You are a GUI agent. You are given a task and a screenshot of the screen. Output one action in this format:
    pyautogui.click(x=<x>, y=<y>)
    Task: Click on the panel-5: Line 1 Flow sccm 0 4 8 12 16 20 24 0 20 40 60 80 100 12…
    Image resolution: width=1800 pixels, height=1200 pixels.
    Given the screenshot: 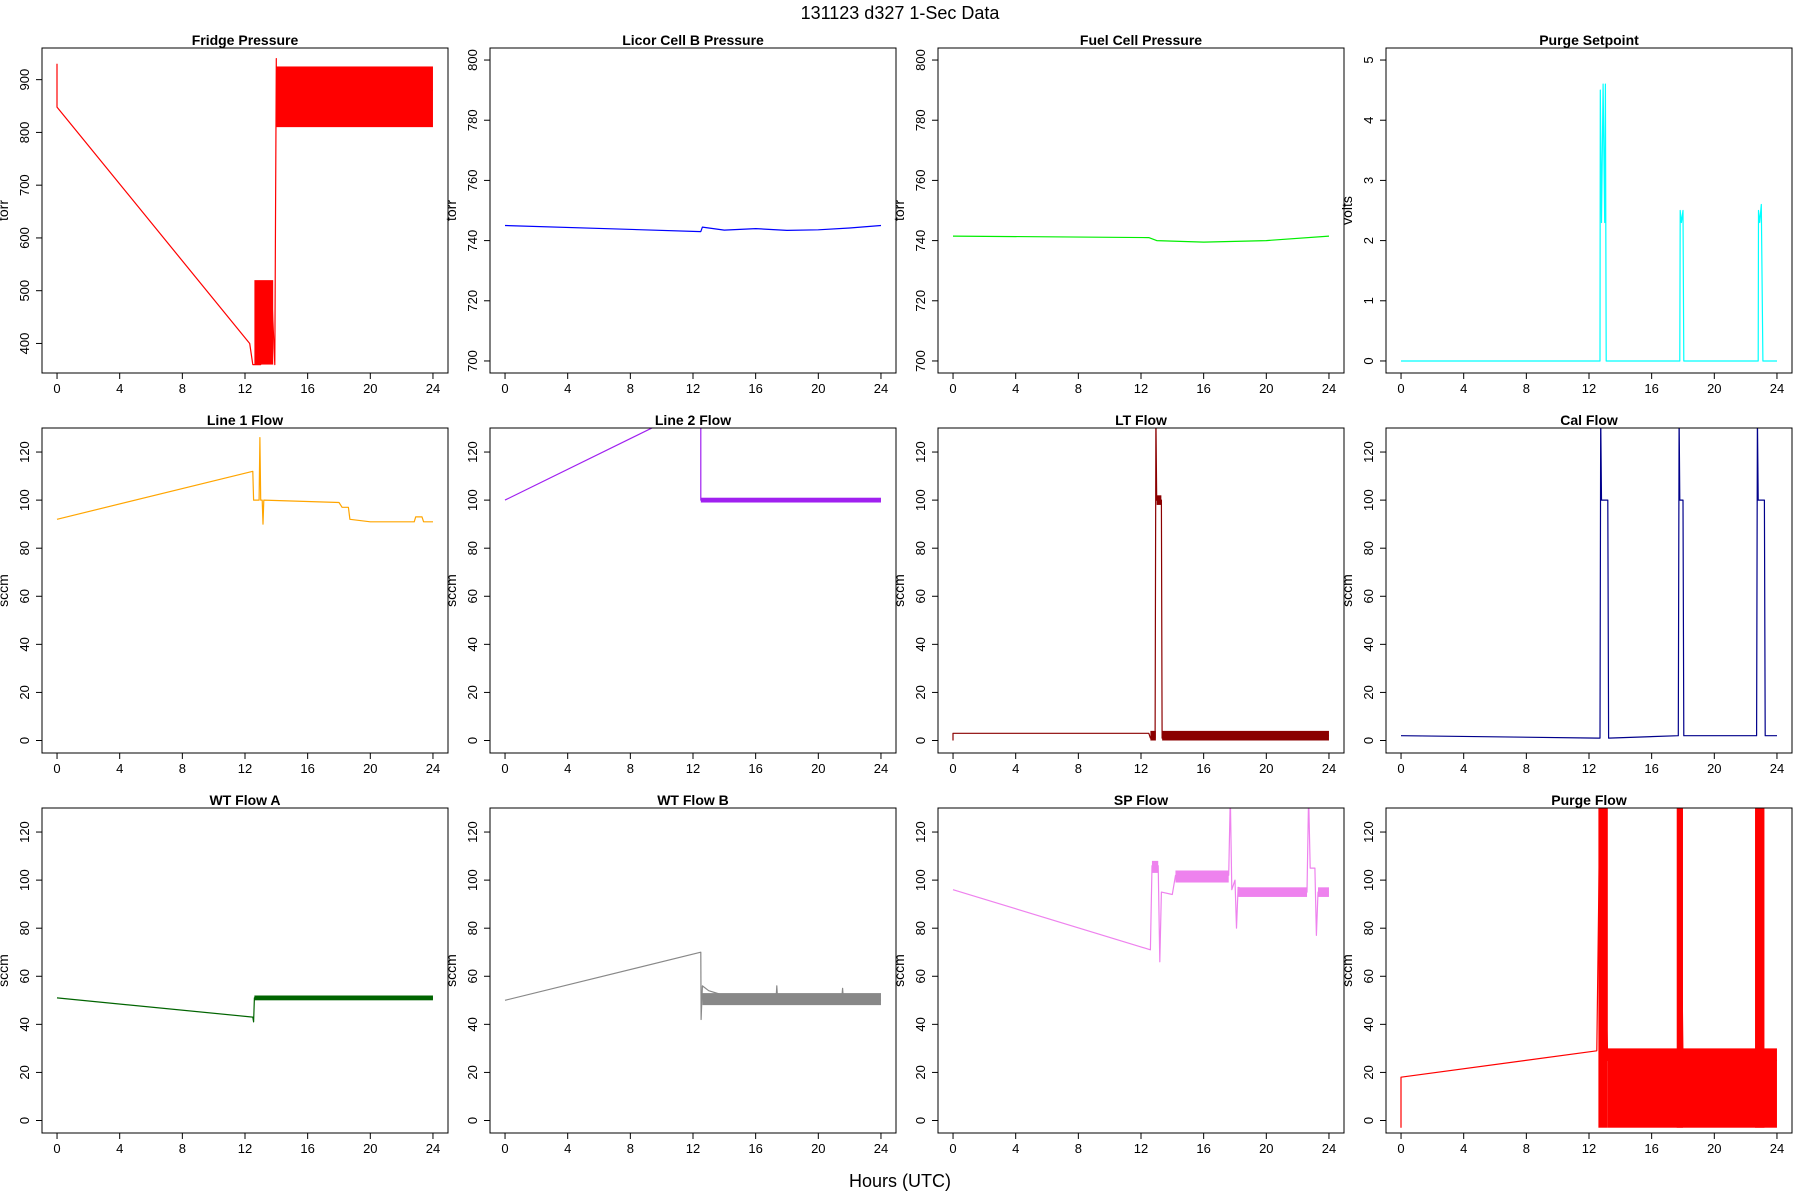 What is the action you would take?
    pyautogui.click(x=224, y=594)
    